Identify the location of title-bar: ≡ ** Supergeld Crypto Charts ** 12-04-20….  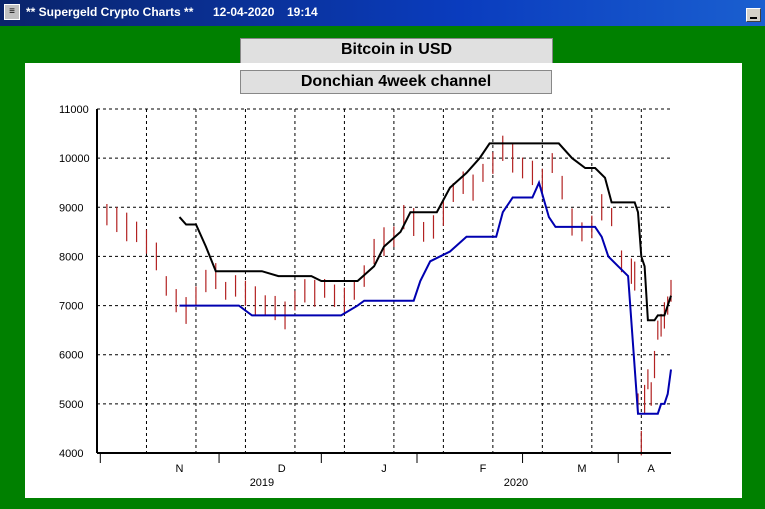
(382, 13).